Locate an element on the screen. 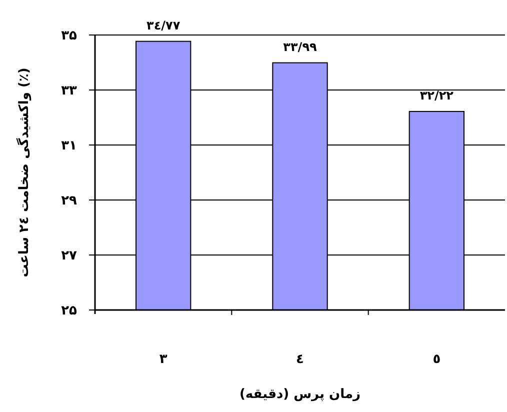 This screenshot has height=412, width=507. x-tick-label: ۳ is located at coordinates (163, 359).